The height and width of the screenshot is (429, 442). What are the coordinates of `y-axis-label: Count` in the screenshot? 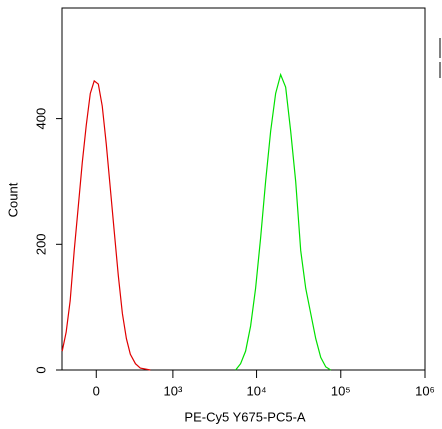 It's located at (12, 199).